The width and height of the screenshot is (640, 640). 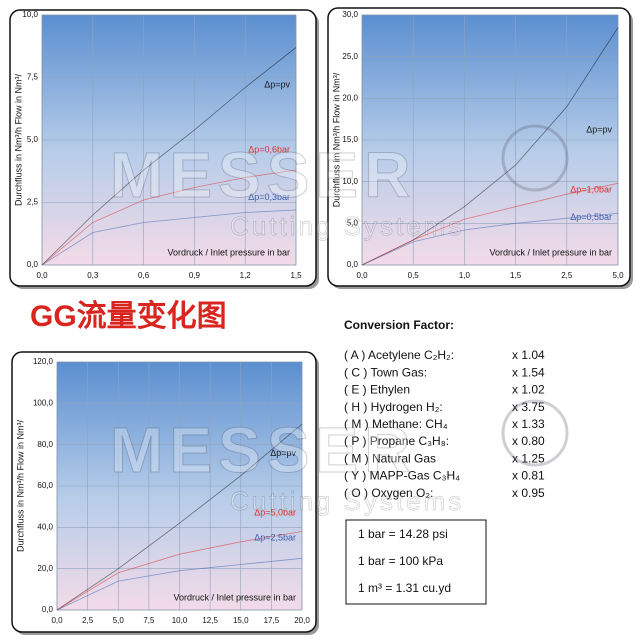 I want to click on y-axis-label: Durchfluss im Nm³/h Flow in Nm³/, so click(x=336, y=139).